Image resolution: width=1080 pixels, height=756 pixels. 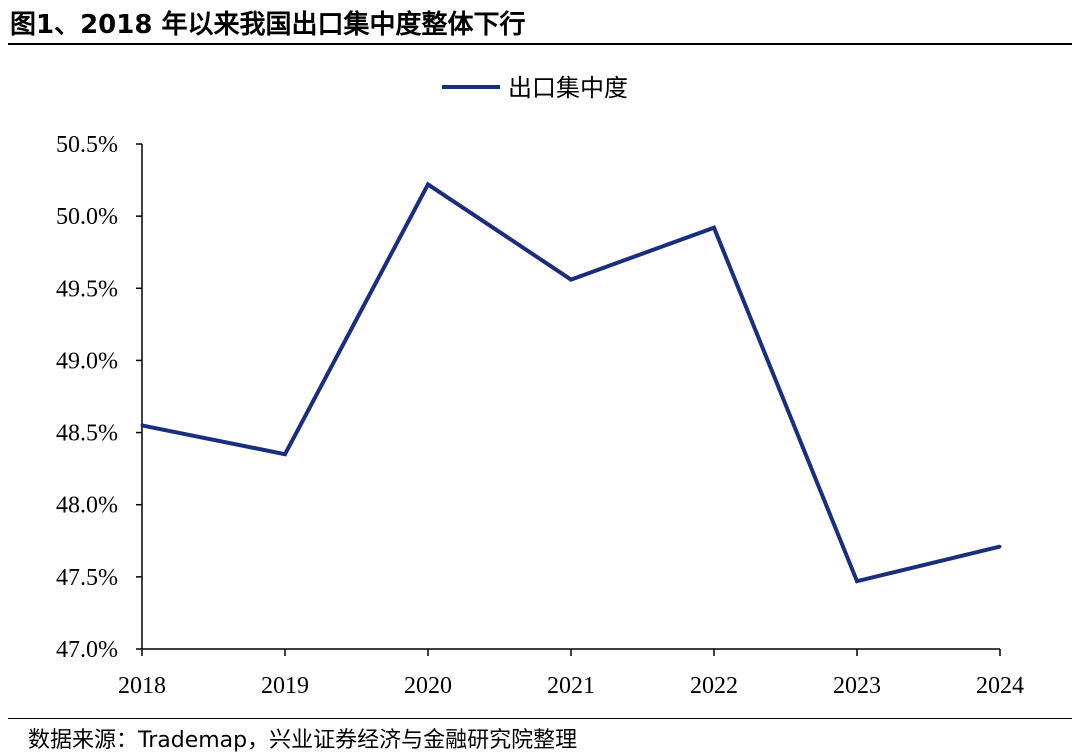 I want to click on x-tick-label: 2018, so click(x=142, y=686).